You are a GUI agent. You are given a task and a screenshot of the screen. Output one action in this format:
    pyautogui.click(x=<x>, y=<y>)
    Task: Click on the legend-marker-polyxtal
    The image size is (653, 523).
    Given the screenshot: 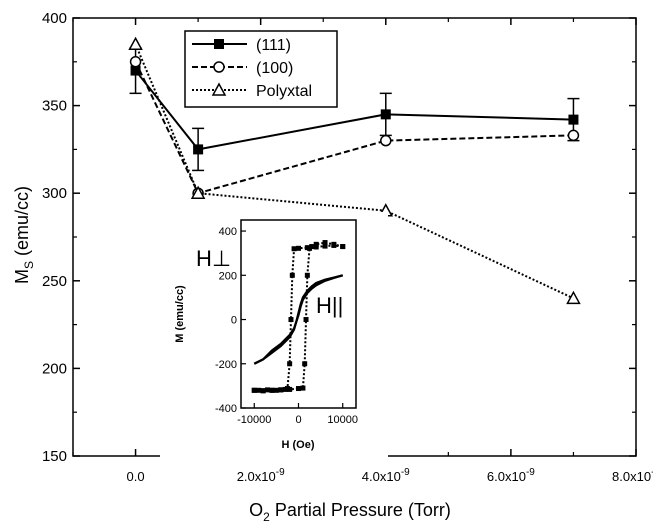 What is the action you would take?
    pyautogui.click(x=219, y=89)
    